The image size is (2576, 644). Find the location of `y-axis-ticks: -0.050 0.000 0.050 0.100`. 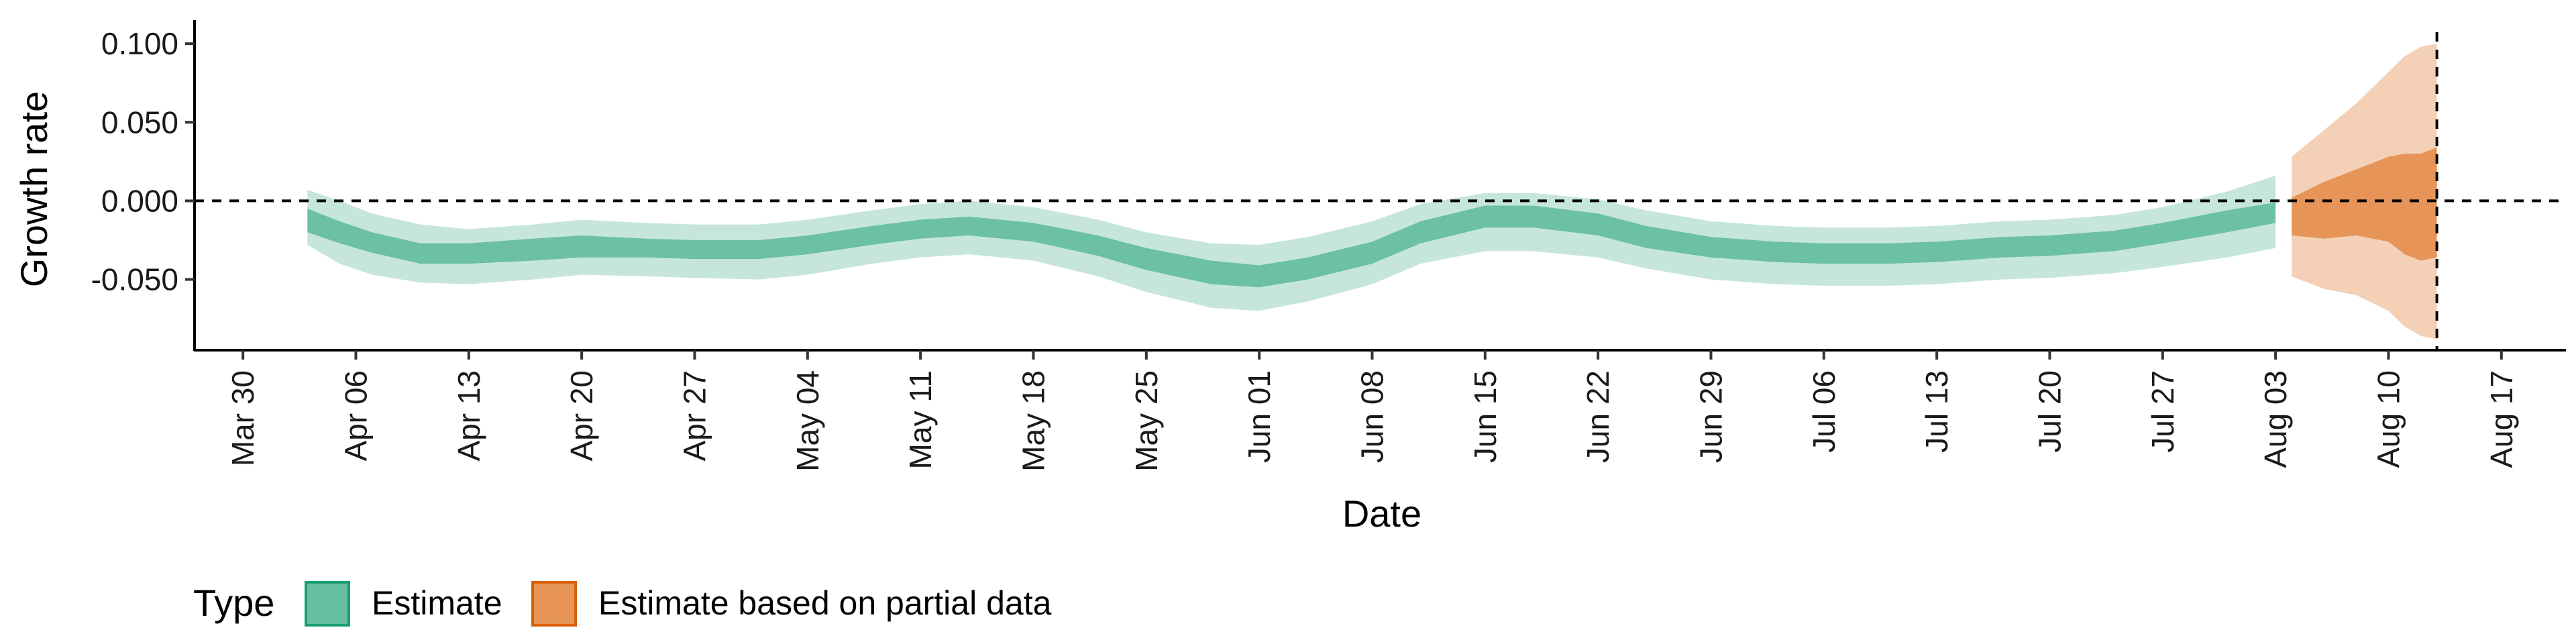

y-axis-ticks: -0.050 0.000 0.050 0.100 is located at coordinates (143, 161).